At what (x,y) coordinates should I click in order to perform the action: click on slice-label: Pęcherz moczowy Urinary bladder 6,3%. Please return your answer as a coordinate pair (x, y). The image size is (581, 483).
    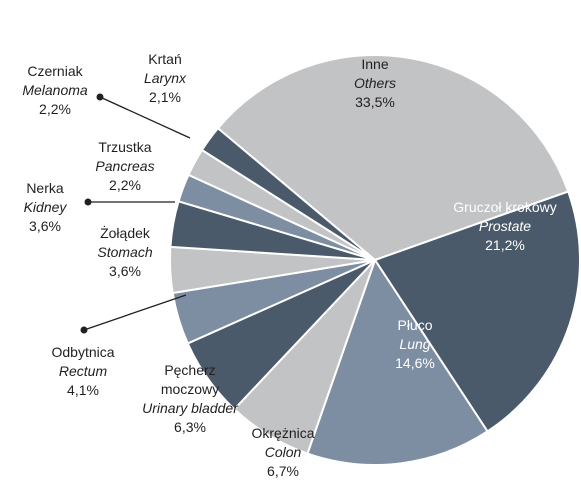
    Looking at the image, I should click on (190, 399).